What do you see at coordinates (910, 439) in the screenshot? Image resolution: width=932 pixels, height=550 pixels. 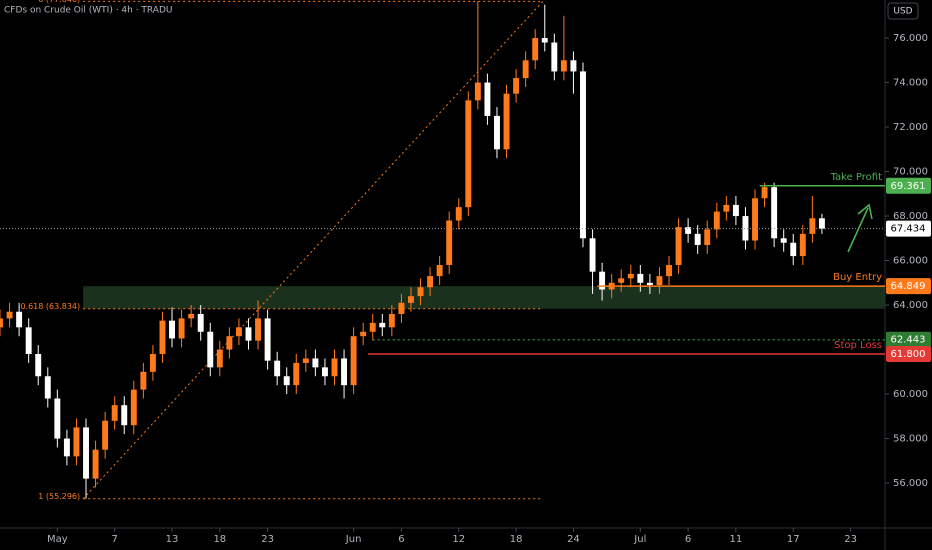 I see `y-tick-label: 58.000` at bounding box center [910, 439].